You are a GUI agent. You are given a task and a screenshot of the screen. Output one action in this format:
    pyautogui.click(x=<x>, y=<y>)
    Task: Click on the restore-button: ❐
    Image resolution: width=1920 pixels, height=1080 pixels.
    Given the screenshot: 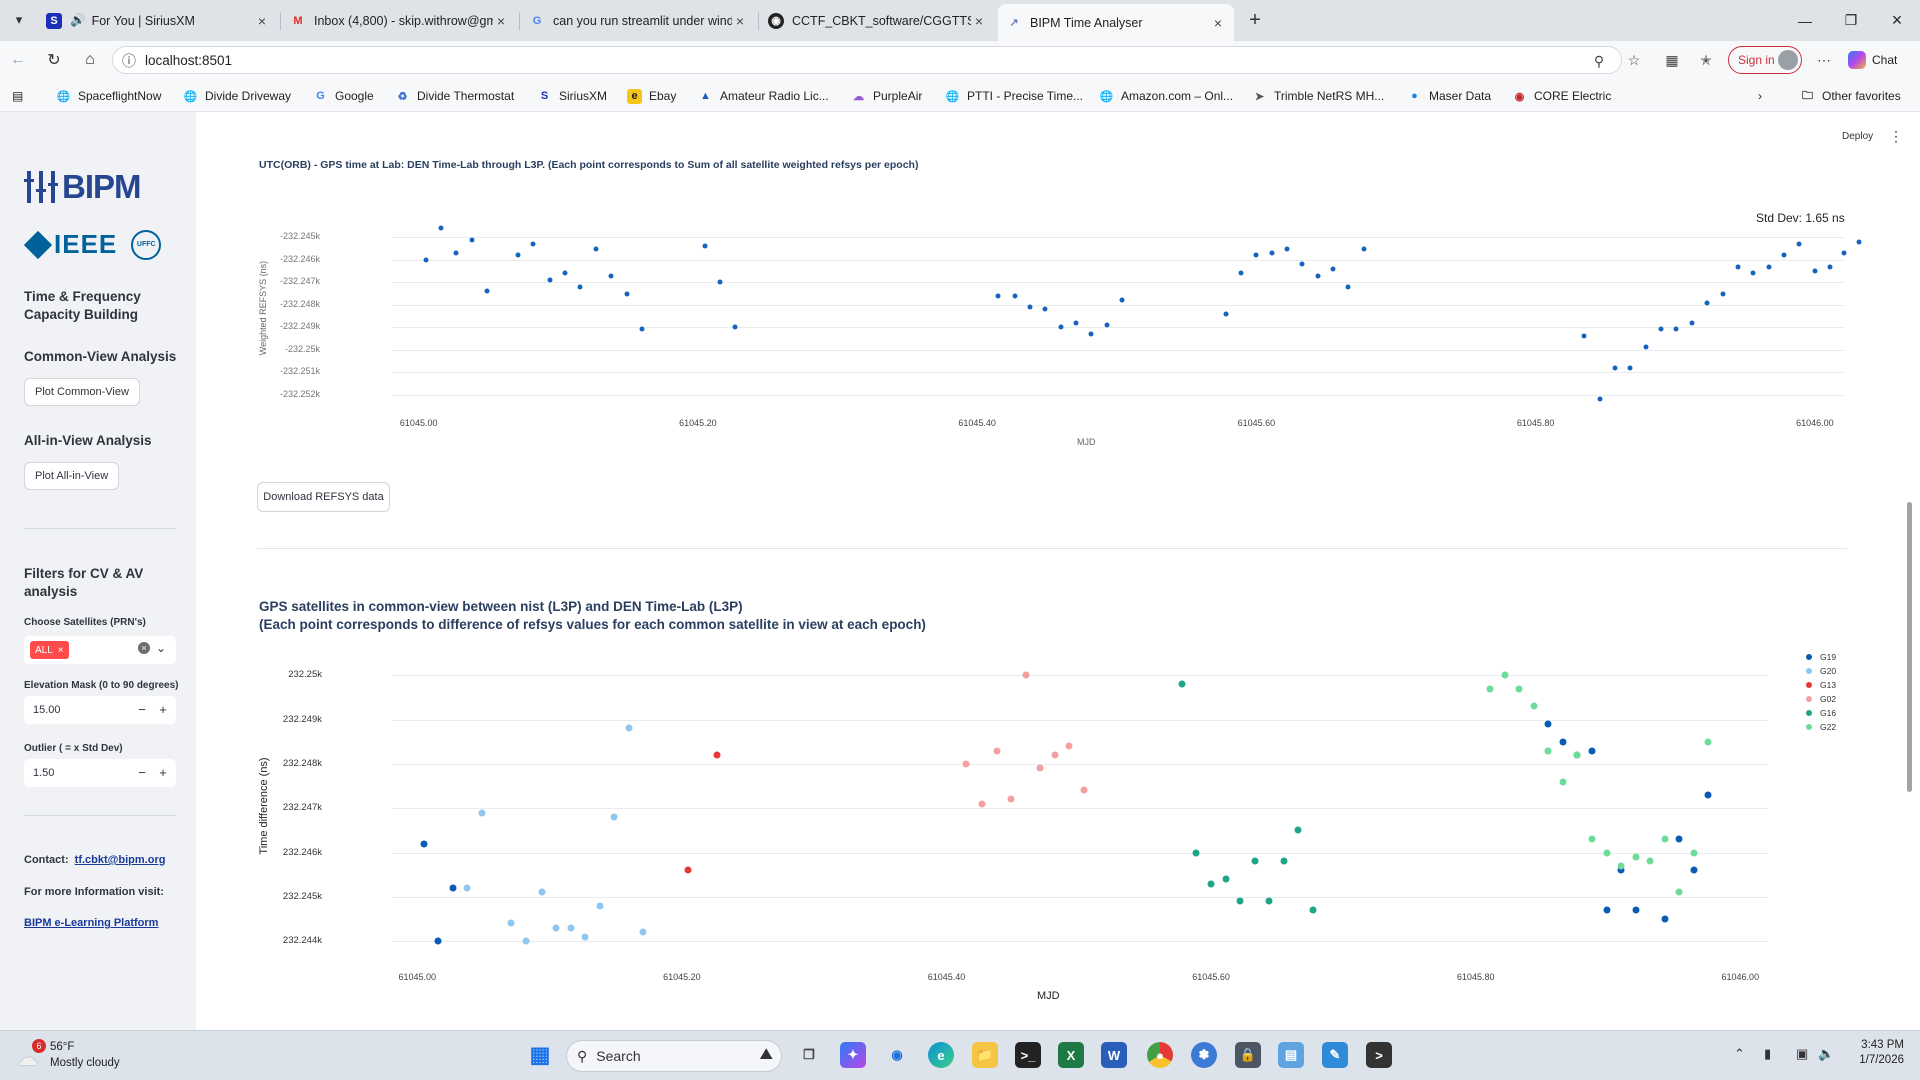 What is the action you would take?
    pyautogui.click(x=1851, y=20)
    